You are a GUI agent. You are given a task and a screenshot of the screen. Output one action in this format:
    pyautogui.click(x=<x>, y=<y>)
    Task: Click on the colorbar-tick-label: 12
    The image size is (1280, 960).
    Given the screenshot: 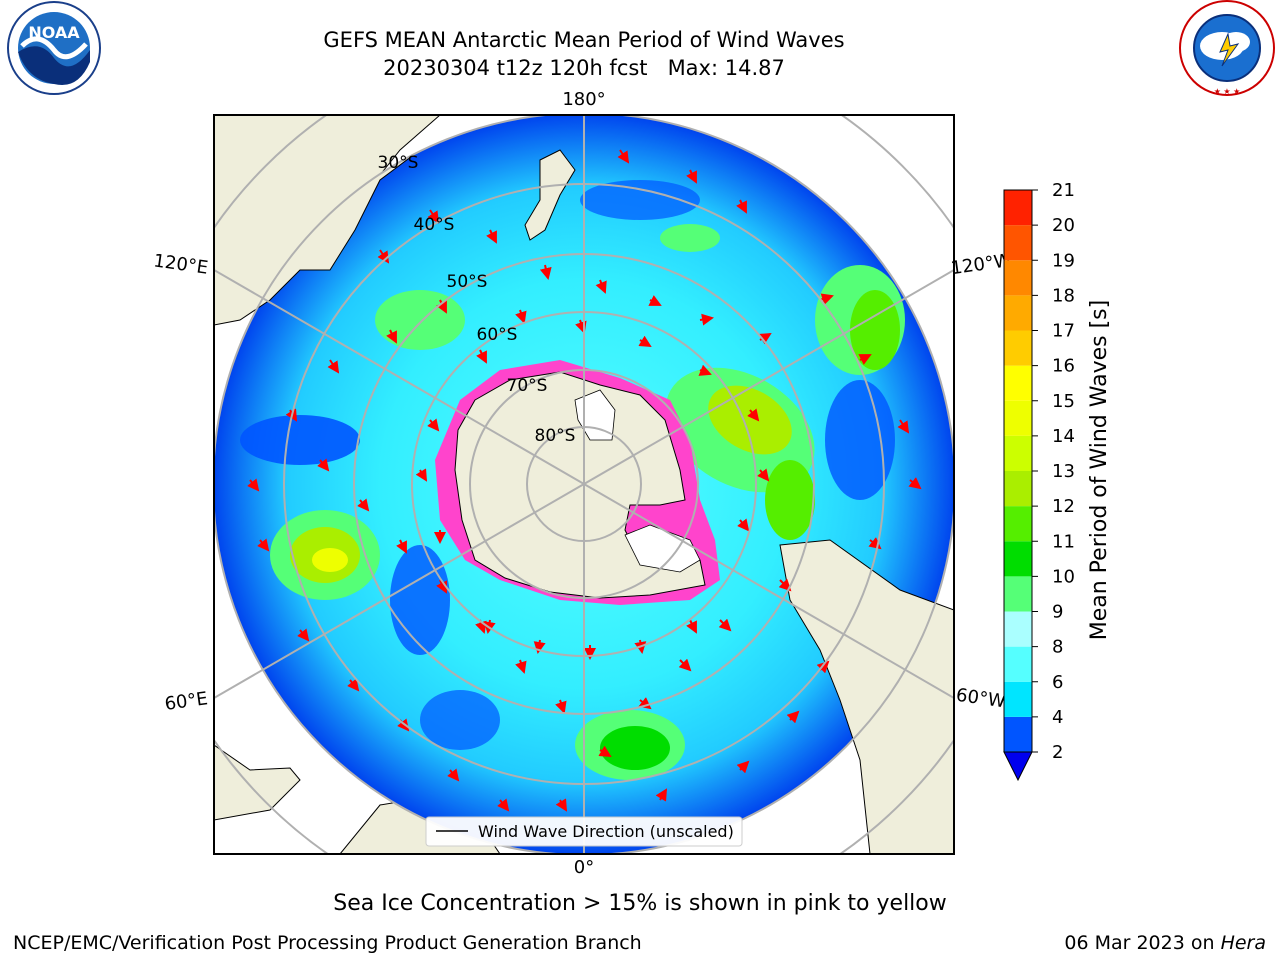 What is the action you would take?
    pyautogui.click(x=1063, y=506)
    